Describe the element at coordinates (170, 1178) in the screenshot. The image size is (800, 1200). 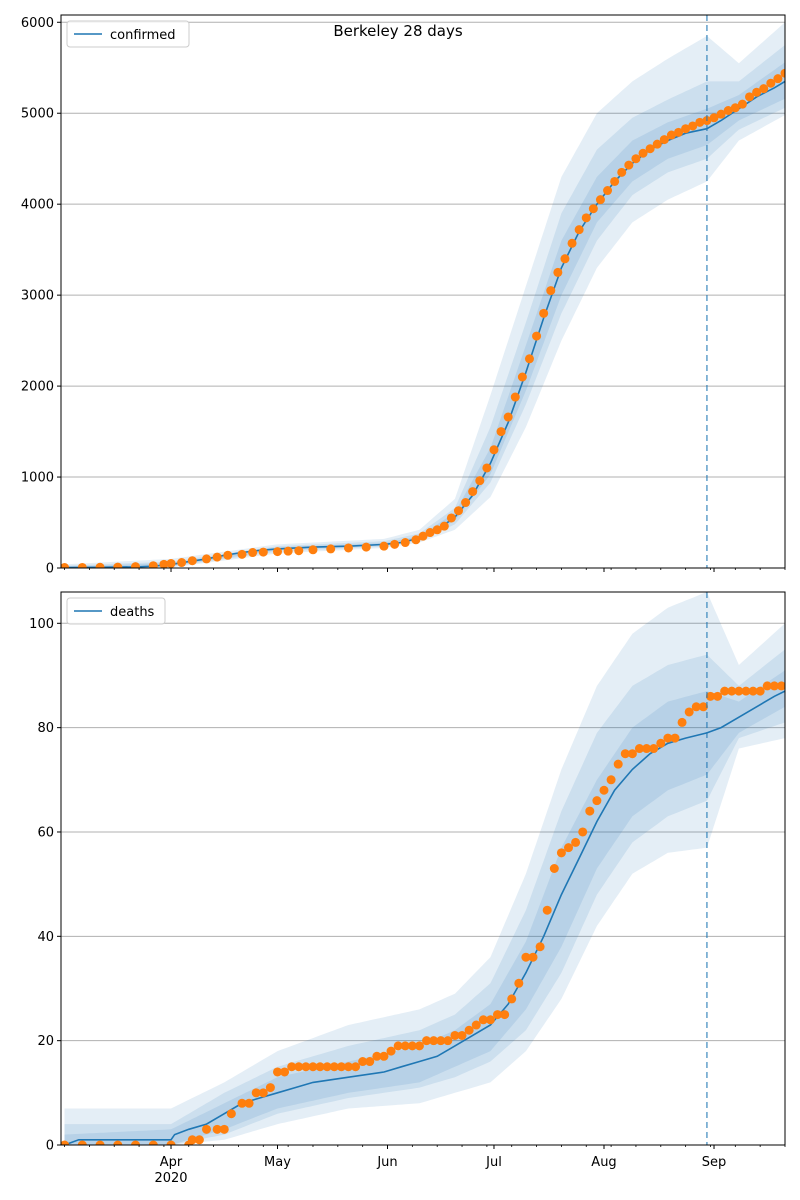
I see `x-year-label: 2020` at that location.